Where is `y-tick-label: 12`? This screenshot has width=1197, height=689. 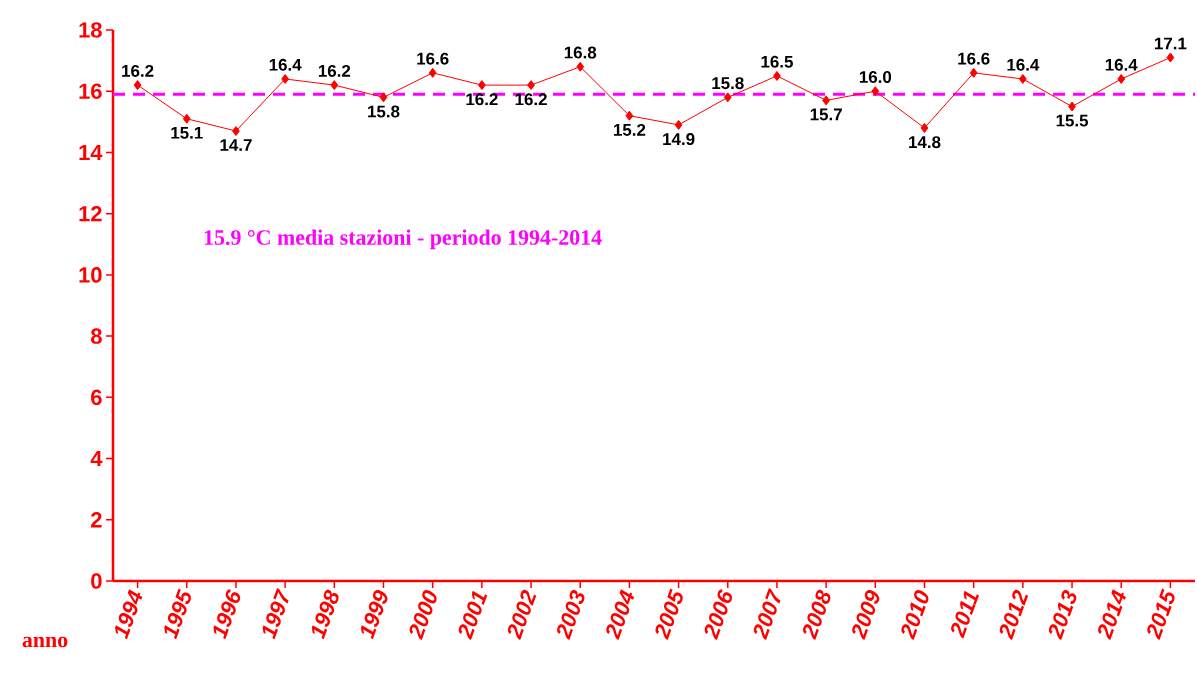 y-tick-label: 12 is located at coordinates (90, 214).